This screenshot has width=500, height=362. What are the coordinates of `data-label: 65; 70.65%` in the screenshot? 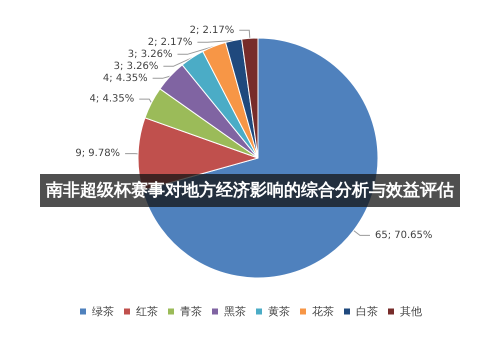 It's located at (403, 235).